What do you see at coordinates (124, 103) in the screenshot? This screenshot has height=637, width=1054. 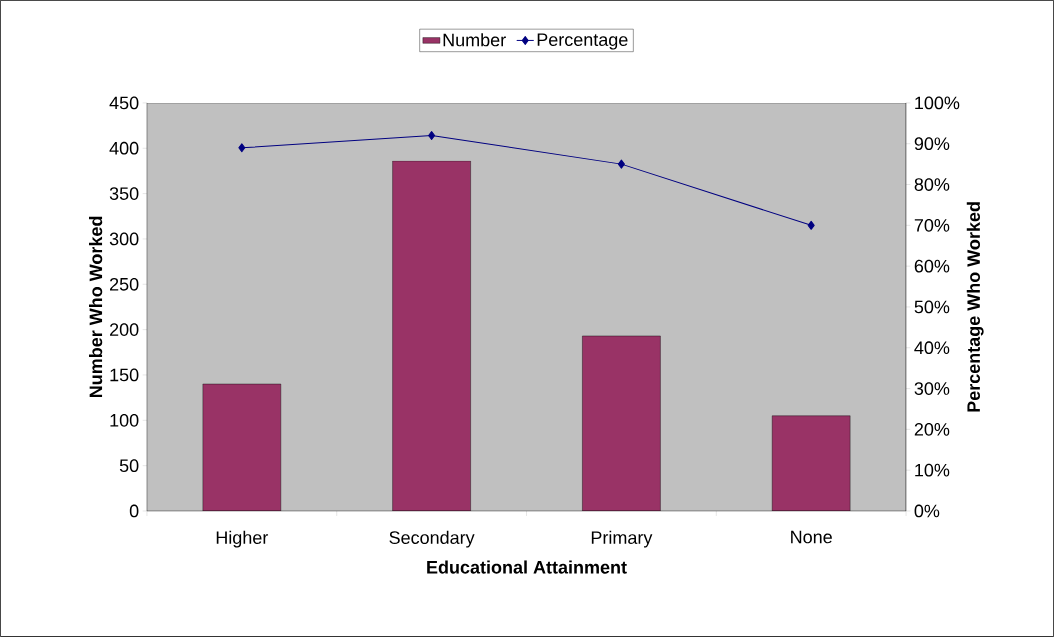 I see `y-tick-label: 450` at bounding box center [124, 103].